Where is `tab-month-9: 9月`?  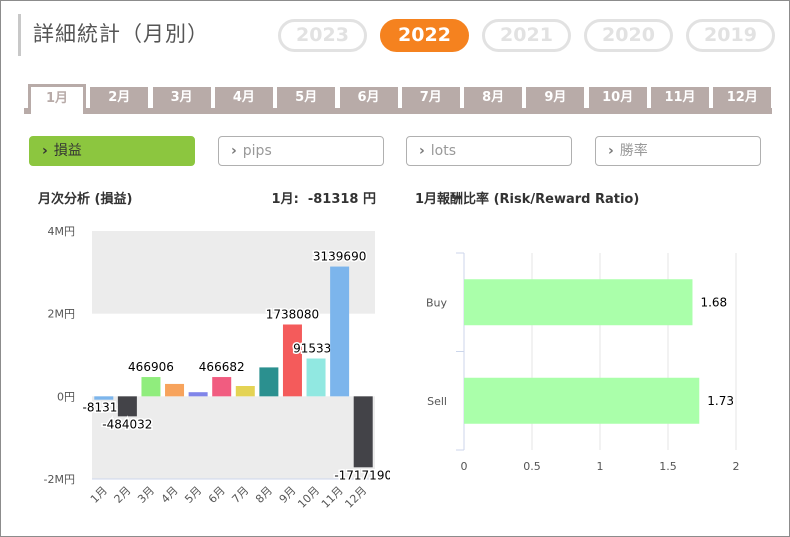
tab-month-9: 9月 is located at coordinates (555, 98).